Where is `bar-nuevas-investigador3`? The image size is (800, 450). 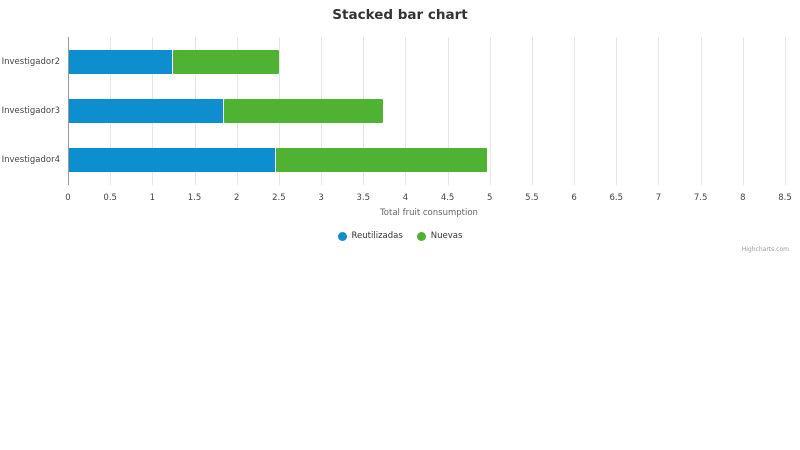 bar-nuevas-investigador3 is located at coordinates (303, 111).